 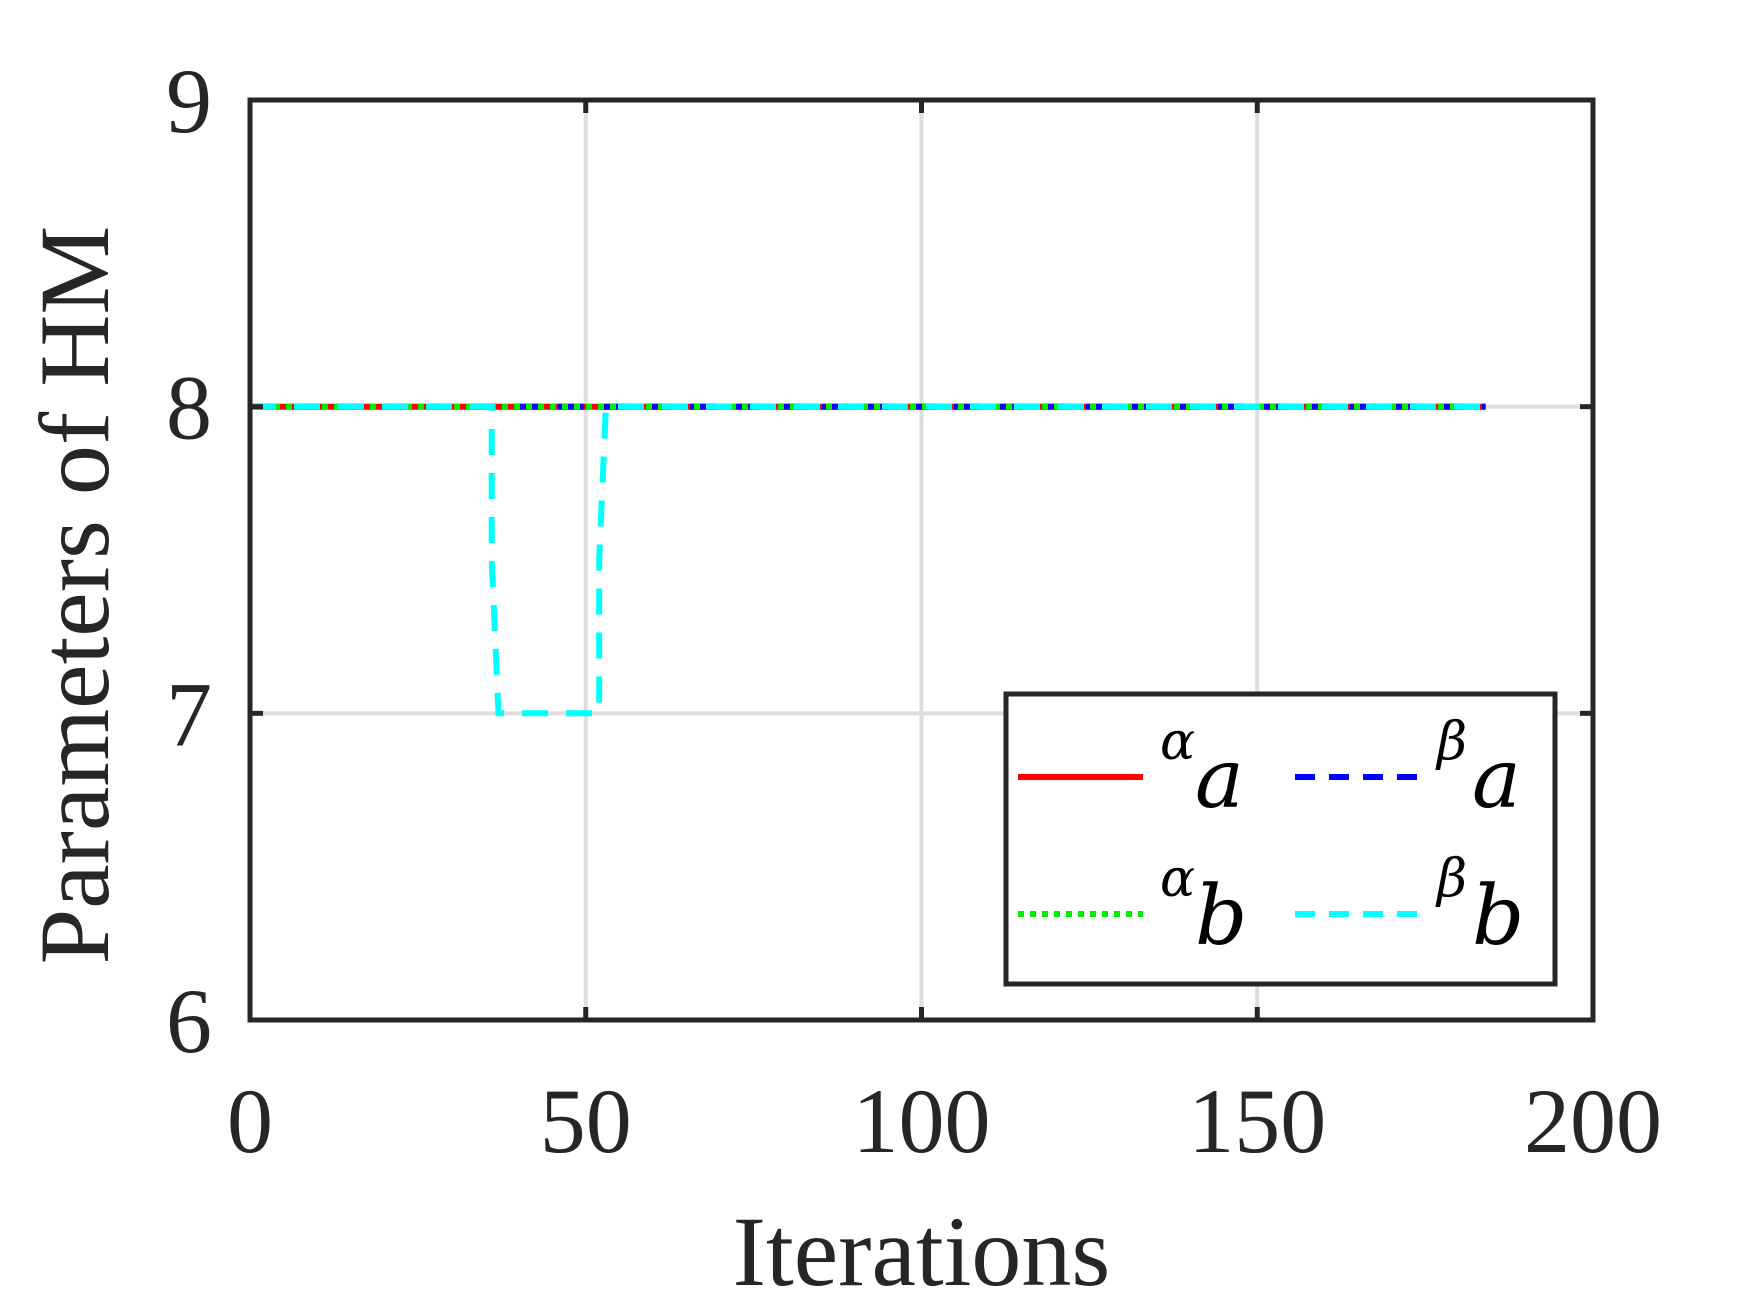 I want to click on x-tick-label: 0, so click(x=250, y=1121).